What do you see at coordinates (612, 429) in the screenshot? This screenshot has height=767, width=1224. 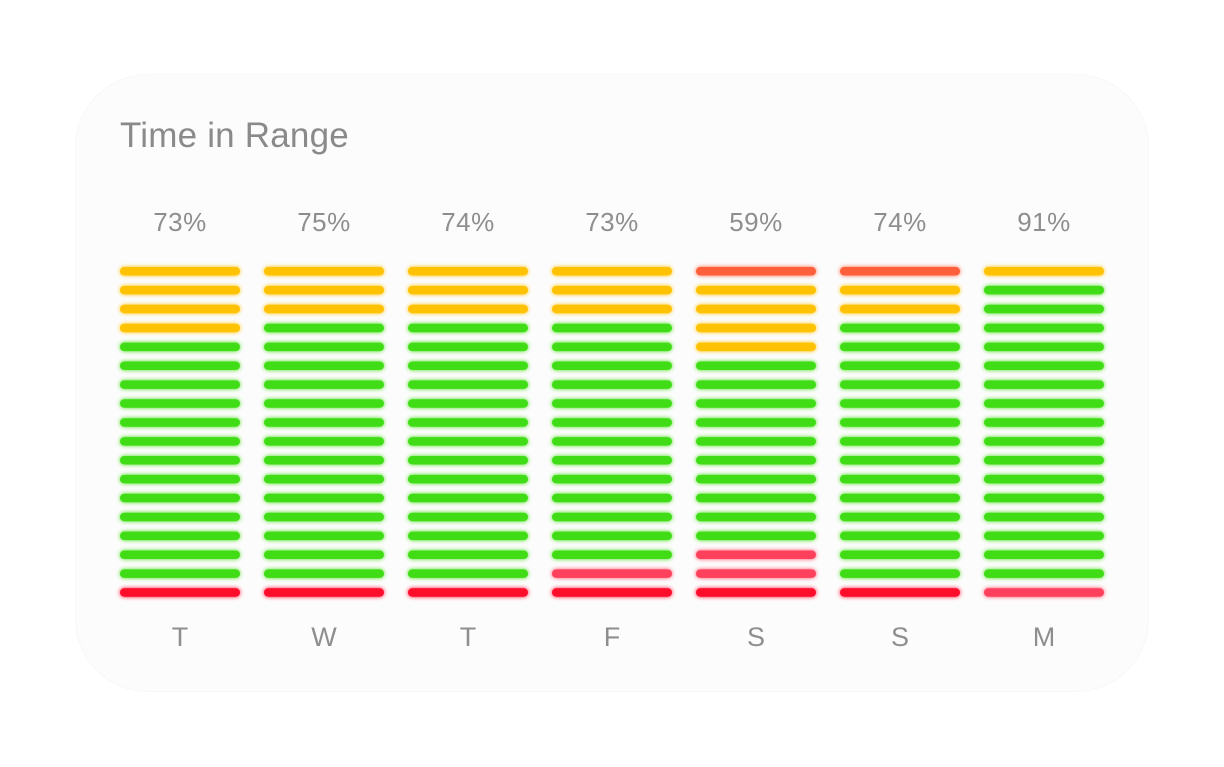 I see `day-column: 73% F` at bounding box center [612, 429].